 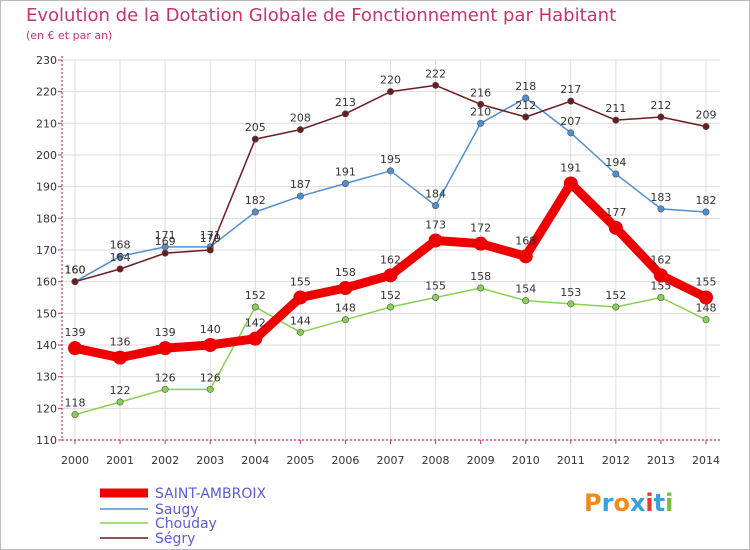 I want to click on y-tick-label: 170, so click(x=46, y=250).